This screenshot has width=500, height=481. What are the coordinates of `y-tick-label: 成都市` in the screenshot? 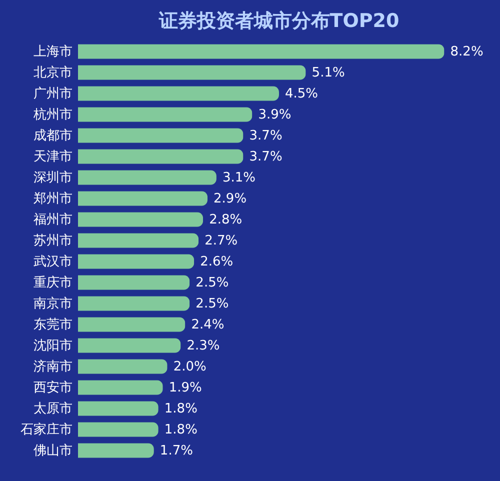 It's located at (53, 136).